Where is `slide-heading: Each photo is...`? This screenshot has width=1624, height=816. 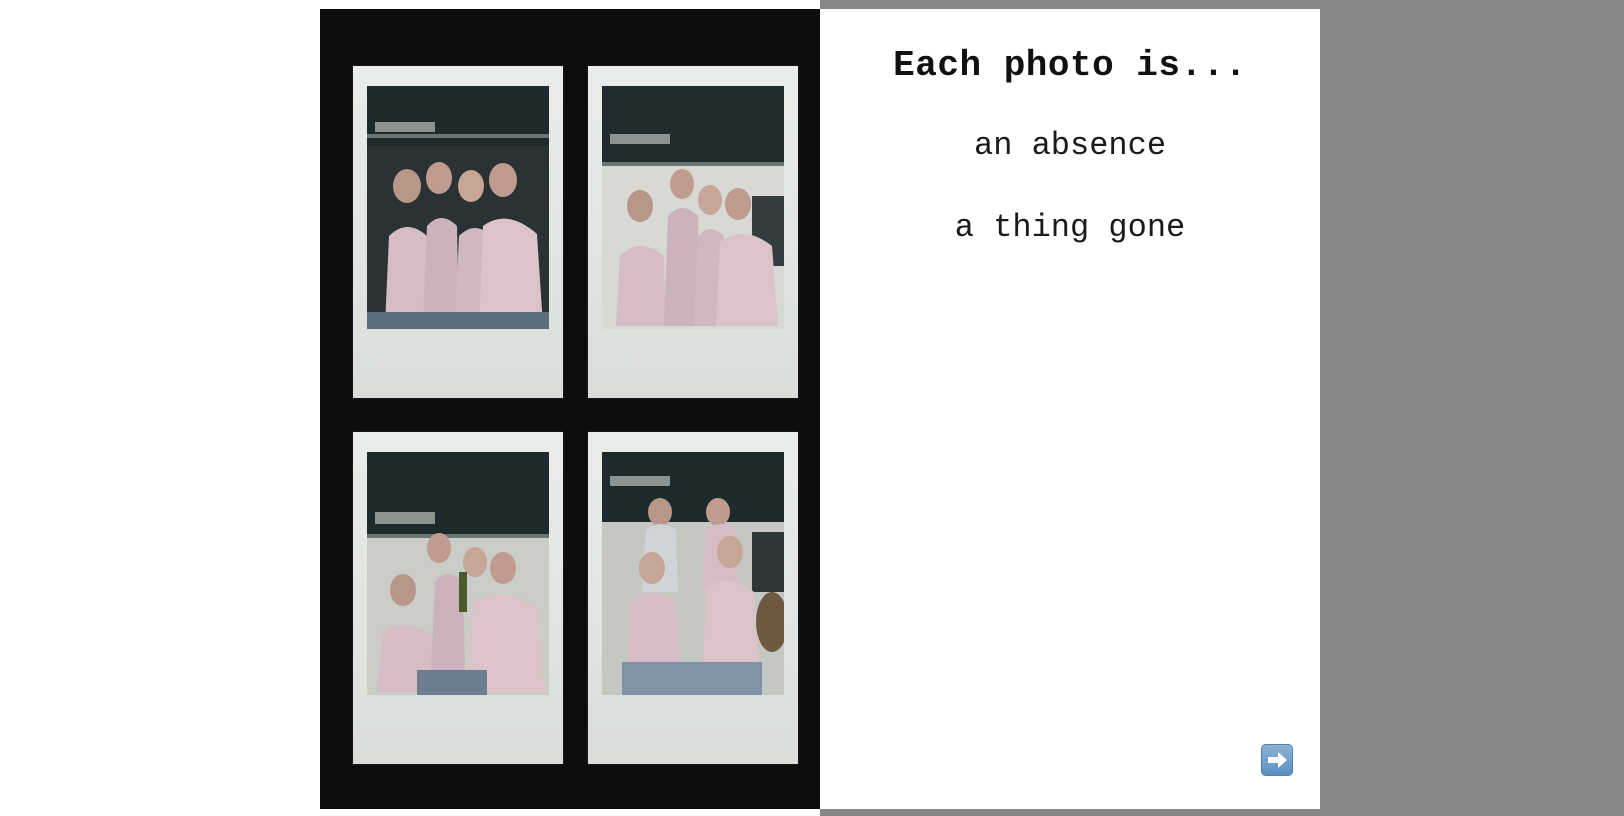 slide-heading: Each photo is... is located at coordinates (1070, 65).